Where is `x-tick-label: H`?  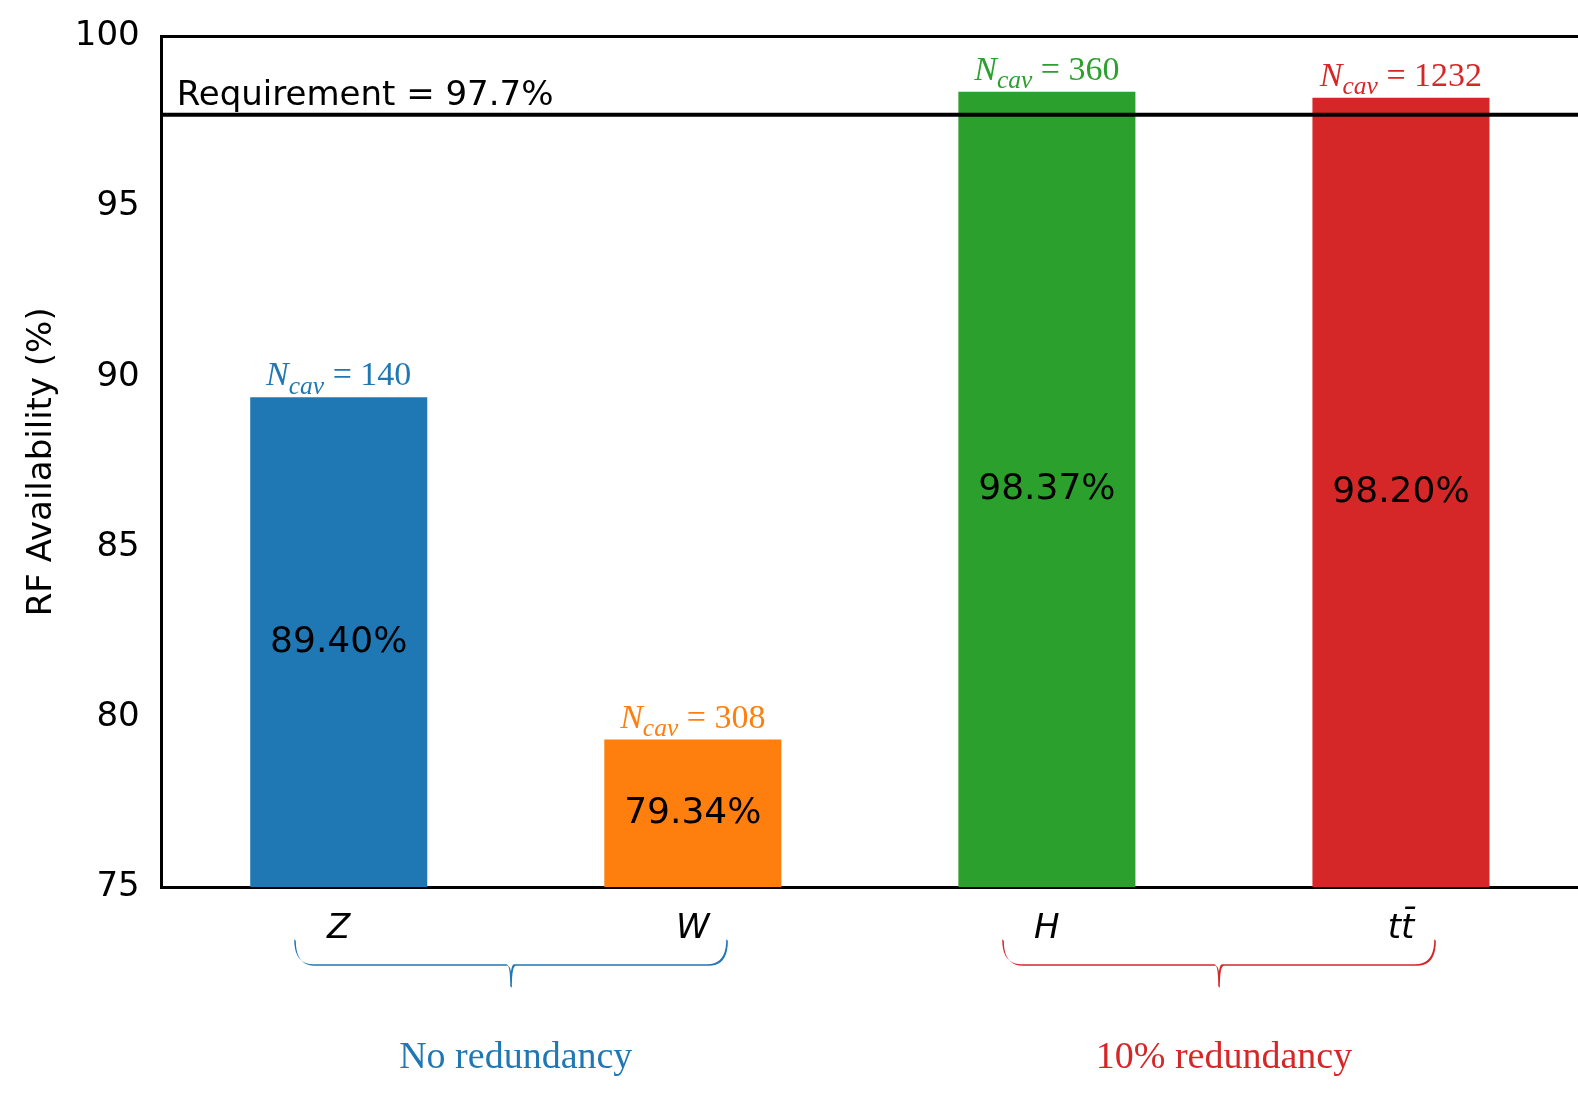 x-tick-label: H is located at coordinates (1047, 926).